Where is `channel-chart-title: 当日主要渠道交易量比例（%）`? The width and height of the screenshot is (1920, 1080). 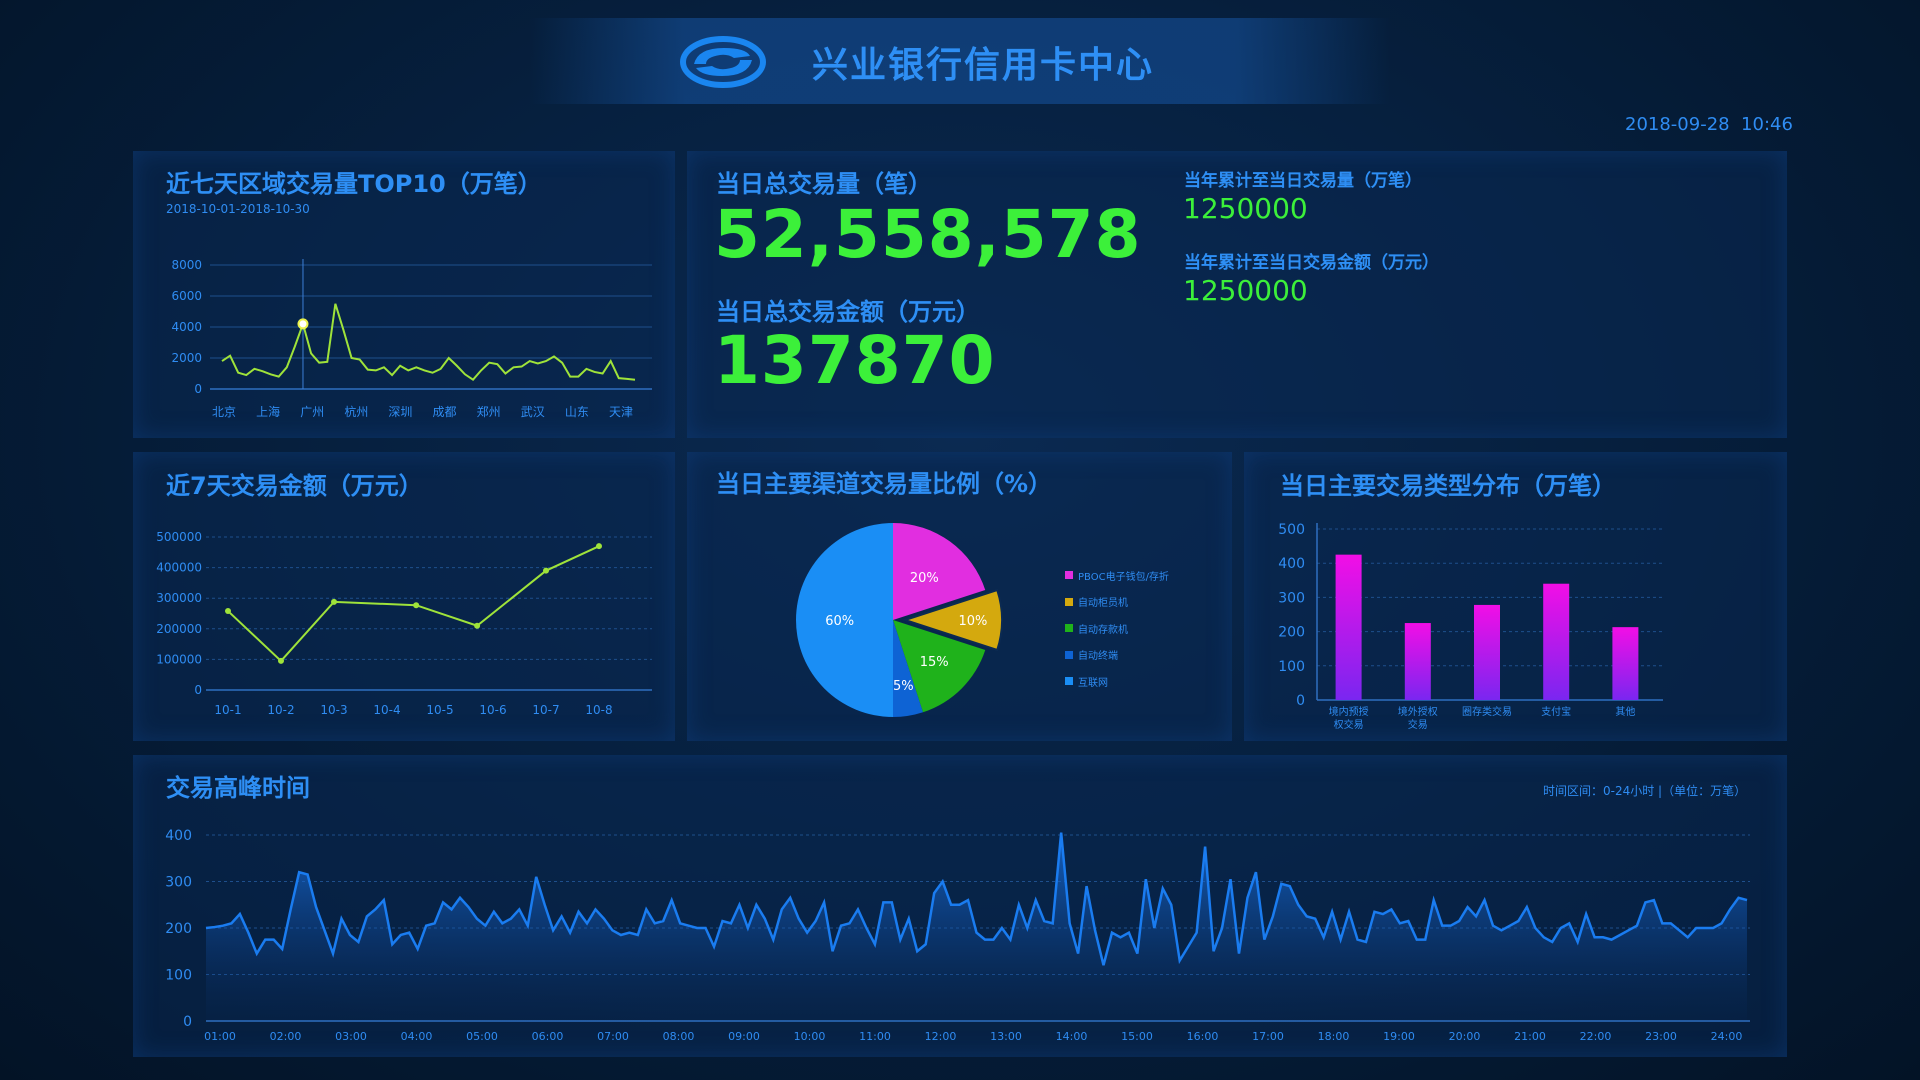
channel-chart-title: 当日主要渠道交易量比例（%） is located at coordinates (884, 484).